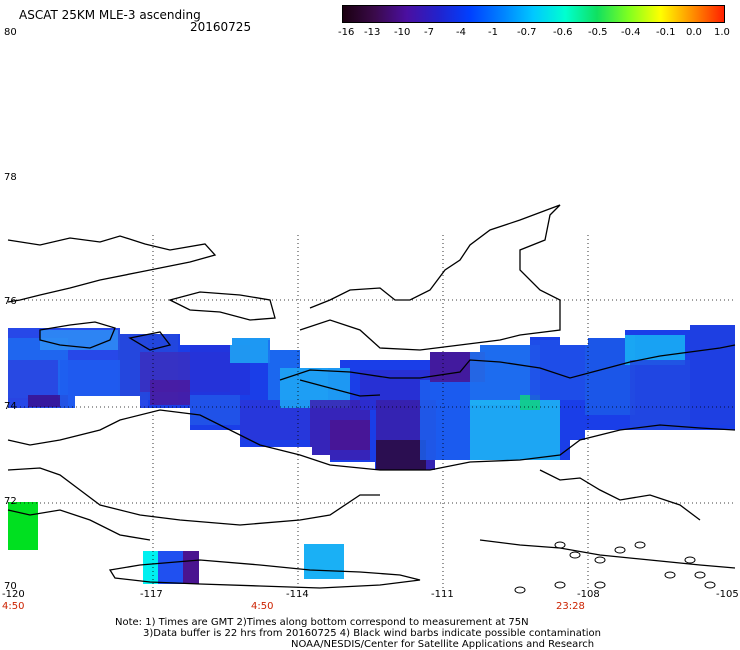 This screenshot has width=740, height=650. What do you see at coordinates (297, 594) in the screenshot?
I see `lon-label-114: -114` at bounding box center [297, 594].